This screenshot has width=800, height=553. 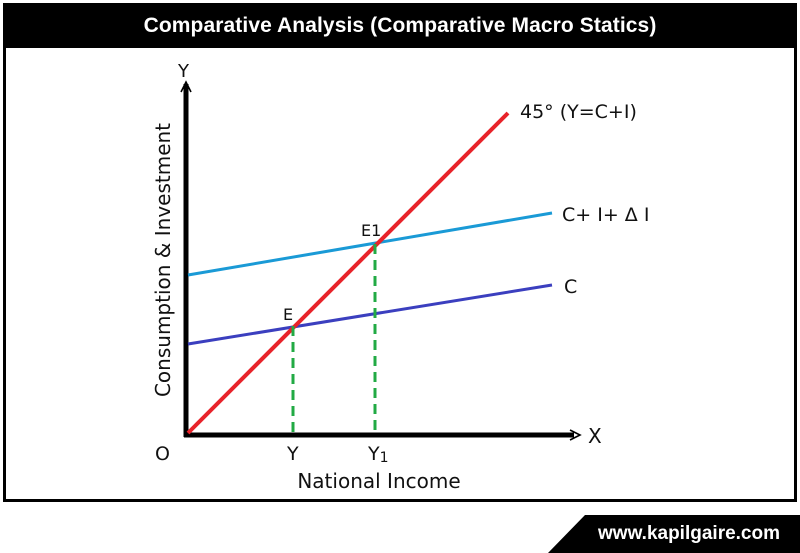 What do you see at coordinates (162, 454) in the screenshot?
I see `origin-label: O` at bounding box center [162, 454].